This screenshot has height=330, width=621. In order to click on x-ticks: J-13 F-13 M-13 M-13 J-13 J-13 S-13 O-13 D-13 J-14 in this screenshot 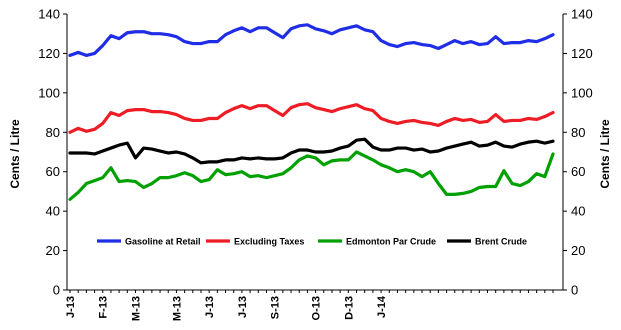, I will do `click(309, 305)`.